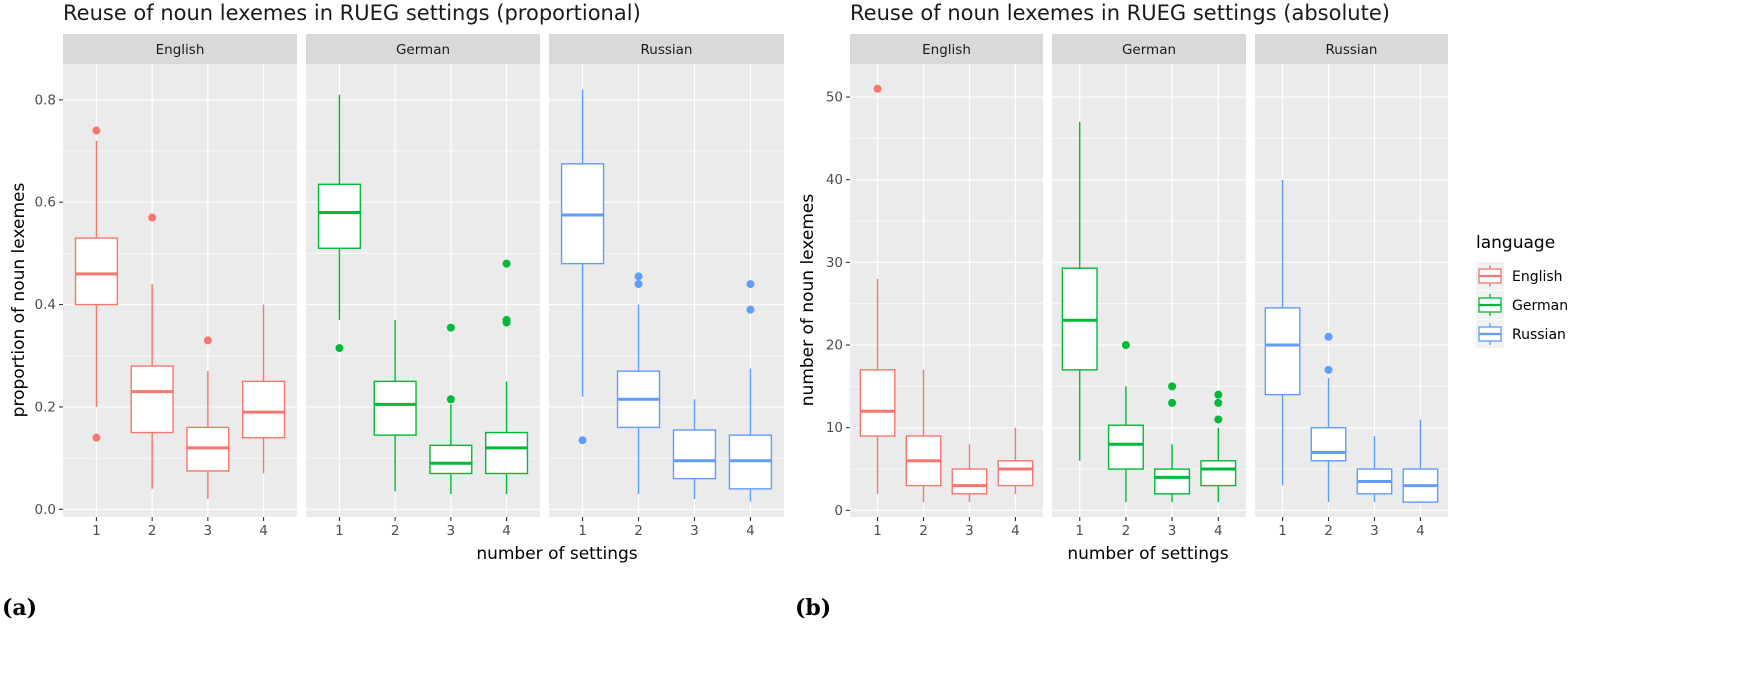 This screenshot has height=696, width=1750. Describe the element at coordinates (813, 608) in the screenshot. I see `panel-label-b: (b)` at that location.